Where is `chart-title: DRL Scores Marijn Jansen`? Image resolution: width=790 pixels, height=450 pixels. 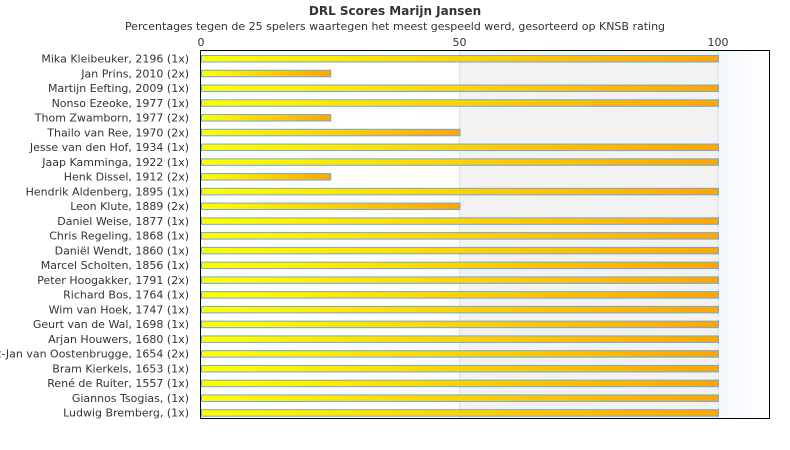 chart-title: DRL Scores Marijn Jansen is located at coordinates (395, 11).